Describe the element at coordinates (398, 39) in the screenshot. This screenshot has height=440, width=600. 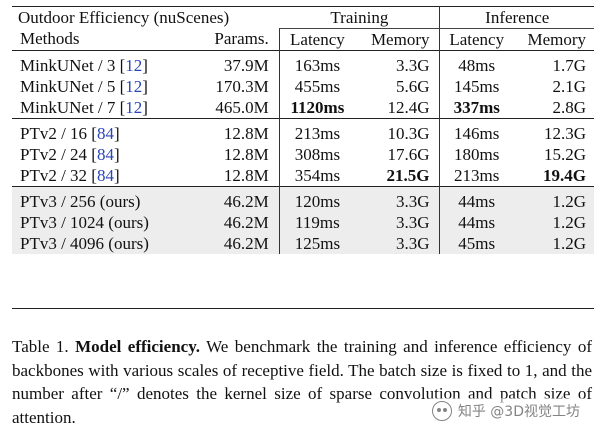
I see `train-memory-header: Memory` at that location.